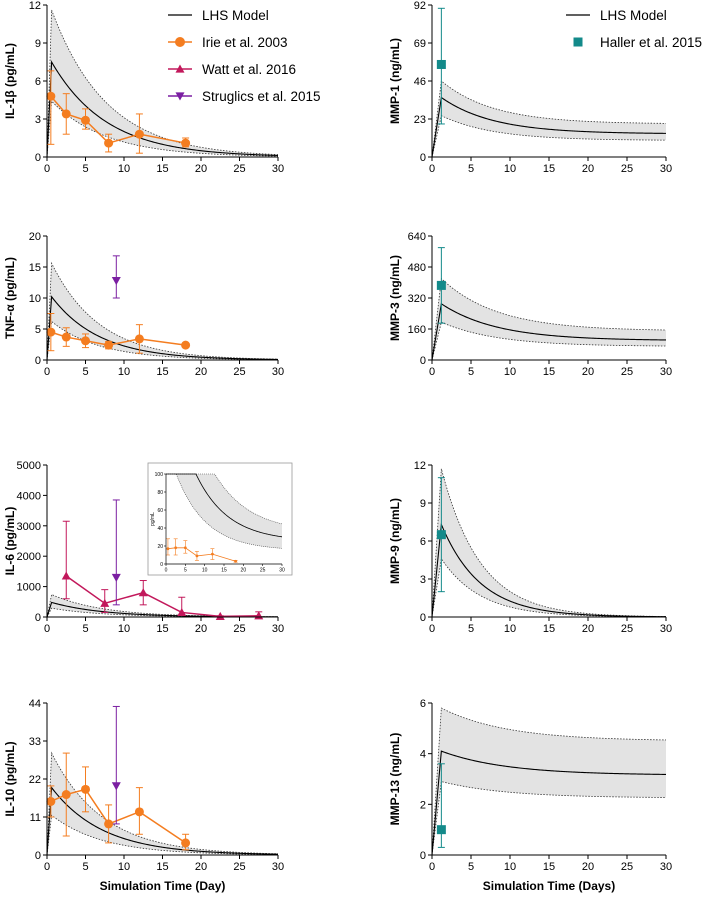  What do you see at coordinates (29, 496) in the screenshot?
I see `y-tick-label: 4000` at bounding box center [29, 496].